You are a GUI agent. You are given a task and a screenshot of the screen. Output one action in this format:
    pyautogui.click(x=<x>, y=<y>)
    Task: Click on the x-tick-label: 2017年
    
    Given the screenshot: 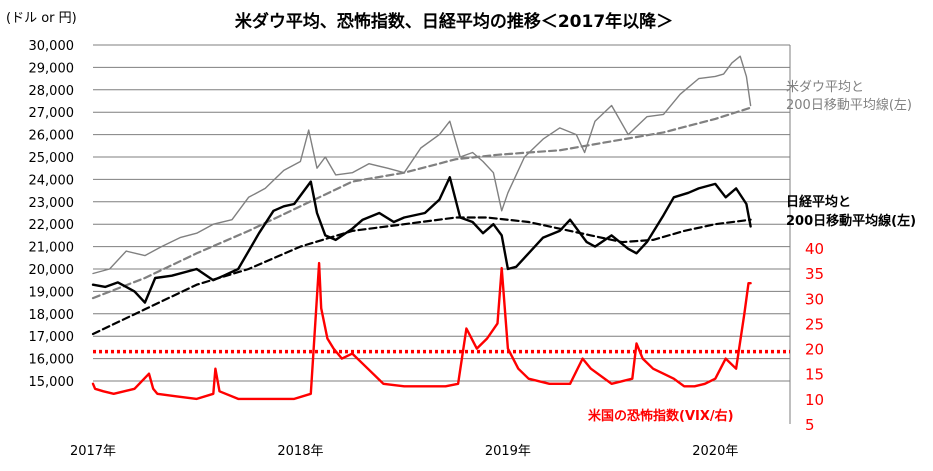 What is the action you would take?
    pyautogui.click(x=93, y=451)
    